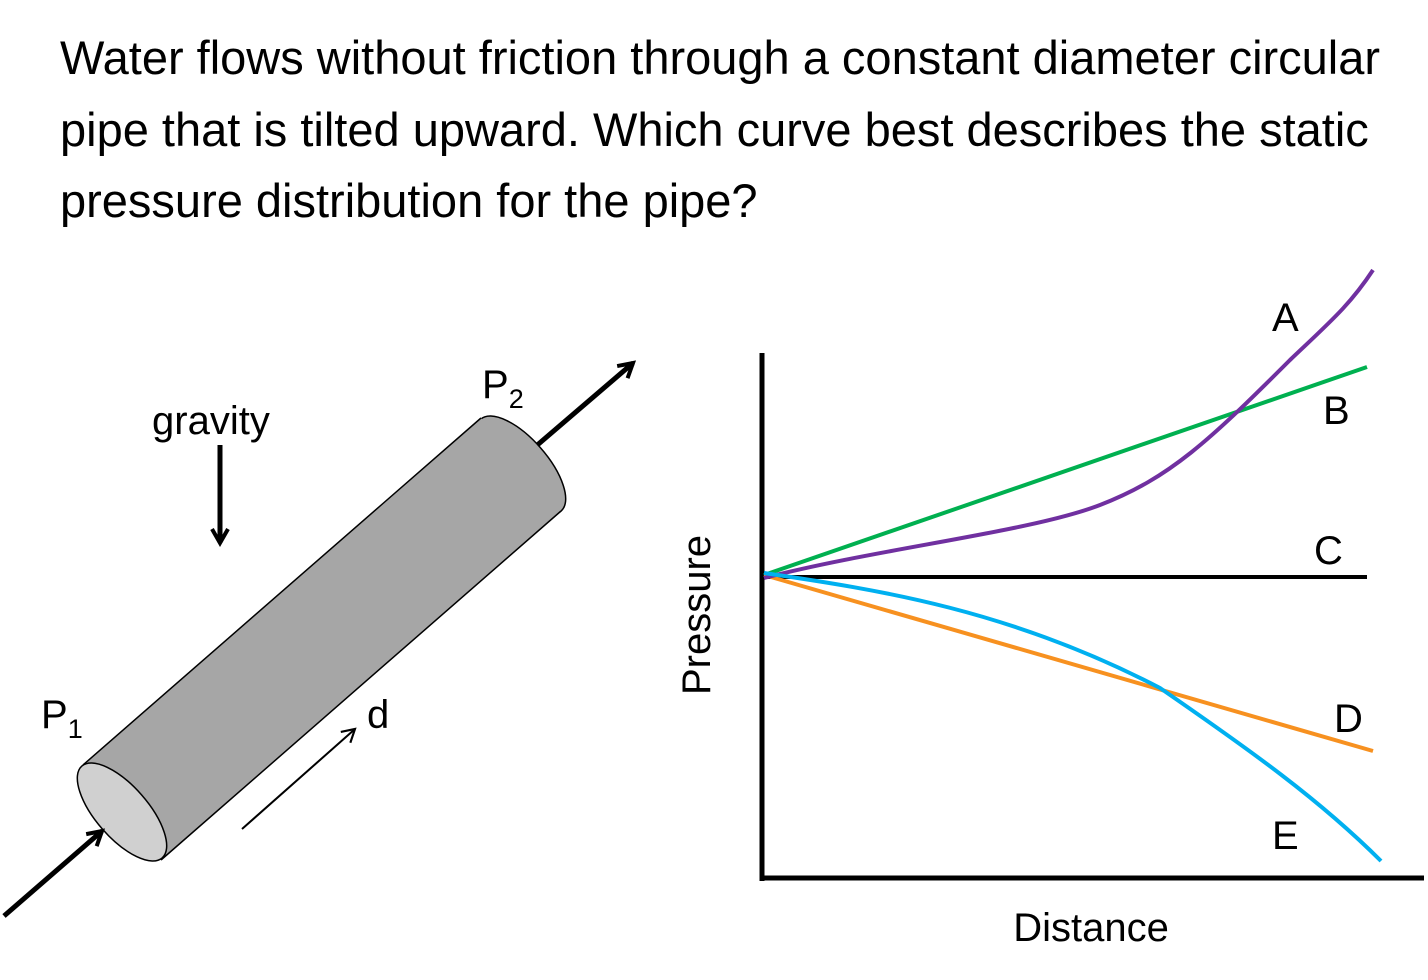 Image resolution: width=1428 pixels, height=980 pixels. What do you see at coordinates (62, 718) in the screenshot?
I see `p1-label: P1` at bounding box center [62, 718].